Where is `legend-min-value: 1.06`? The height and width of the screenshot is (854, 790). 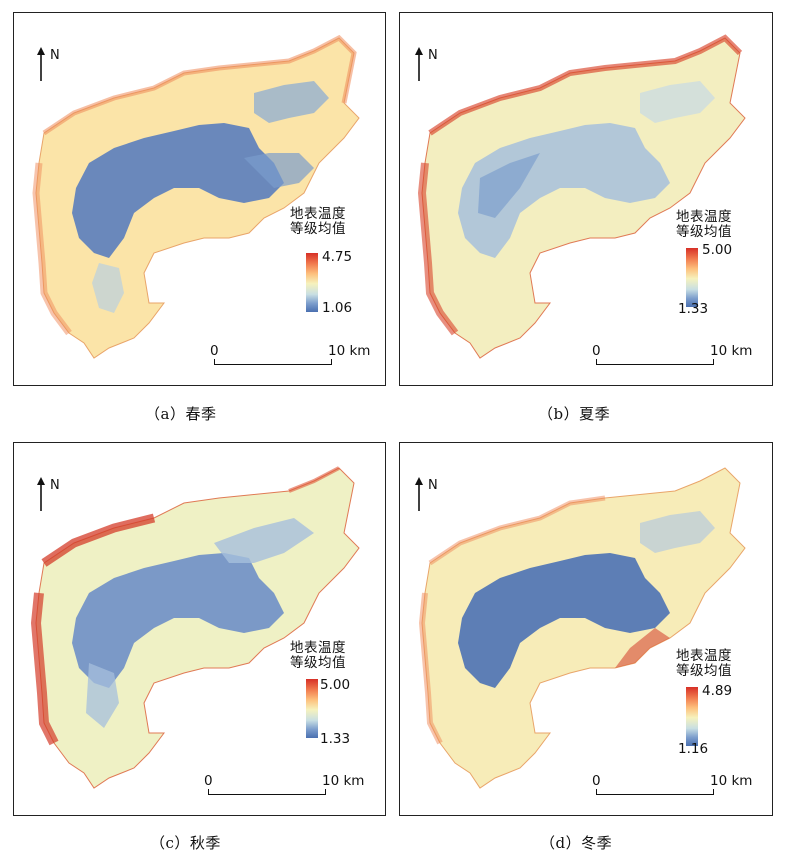
legend-min-value: 1.06 is located at coordinates (337, 308).